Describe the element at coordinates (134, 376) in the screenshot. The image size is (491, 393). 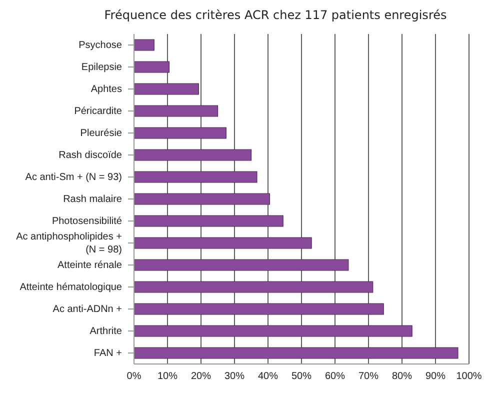
I see `x-tick-label: 0%` at that location.